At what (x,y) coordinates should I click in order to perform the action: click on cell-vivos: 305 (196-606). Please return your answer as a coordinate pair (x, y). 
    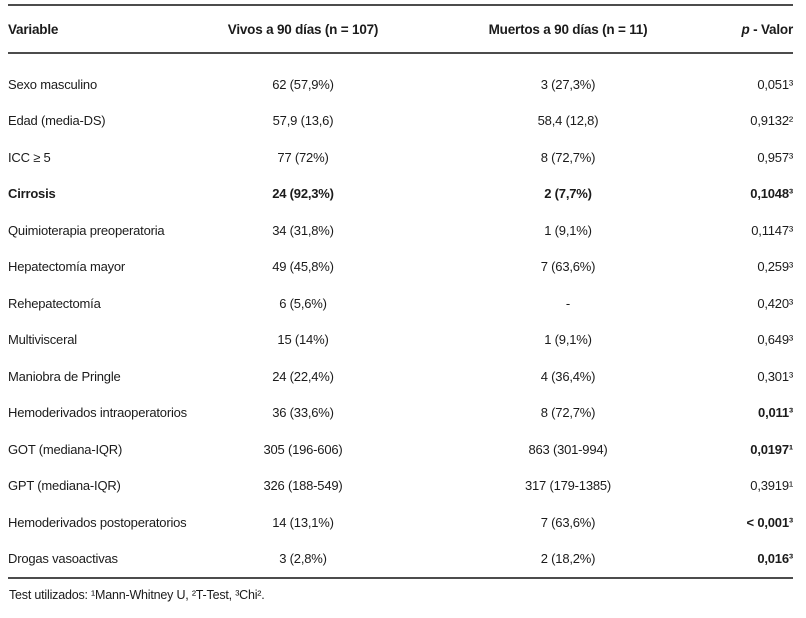
    Looking at the image, I should click on (303, 449).